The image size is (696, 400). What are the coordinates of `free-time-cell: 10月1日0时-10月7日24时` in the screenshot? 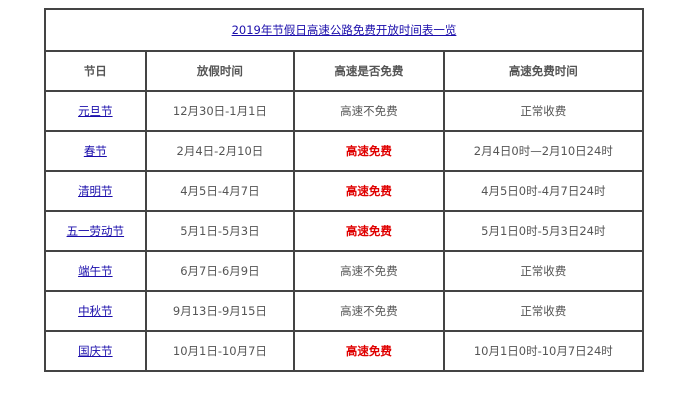 It's located at (543, 351).